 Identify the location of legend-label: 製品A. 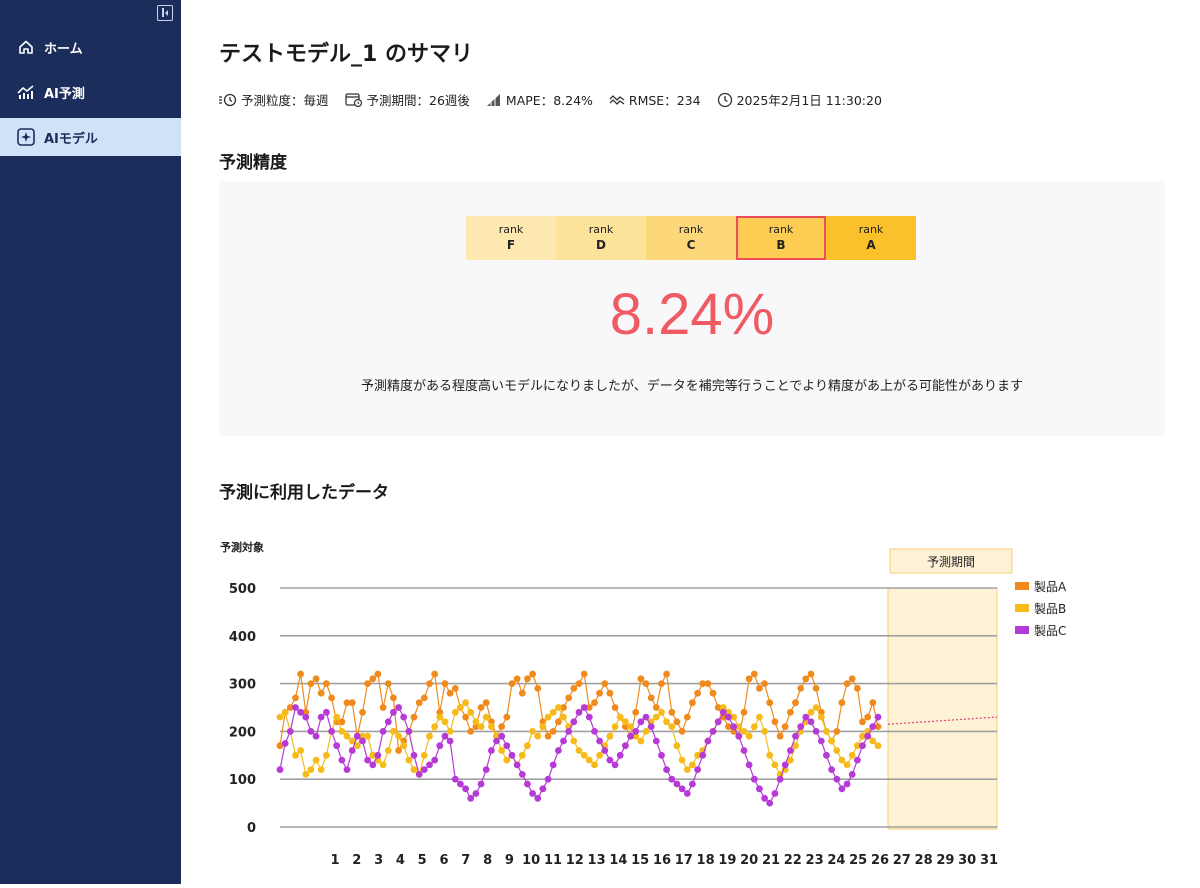
(1050, 587).